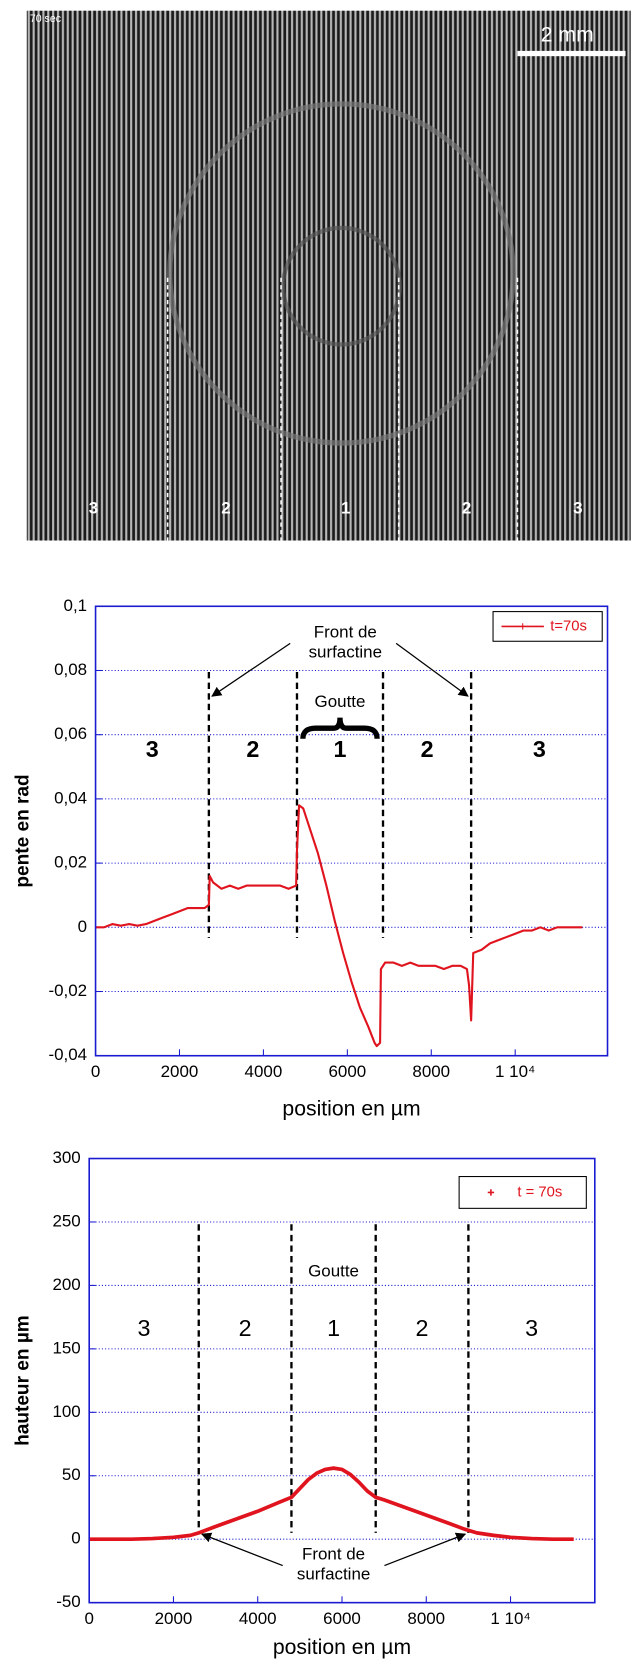 The height and width of the screenshot is (1662, 631). I want to click on y-axis-label: hauteur en µm, so click(23, 1380).